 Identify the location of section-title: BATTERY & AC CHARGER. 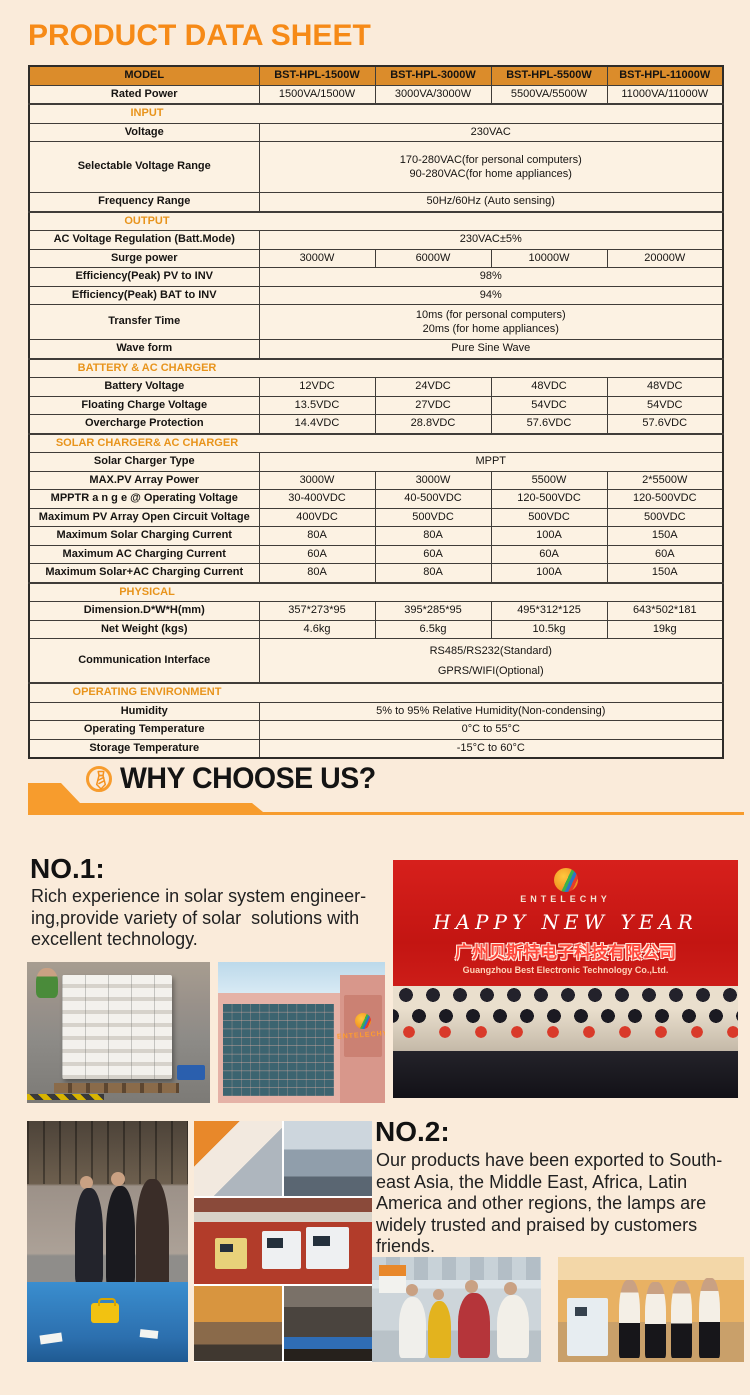
(147, 367).